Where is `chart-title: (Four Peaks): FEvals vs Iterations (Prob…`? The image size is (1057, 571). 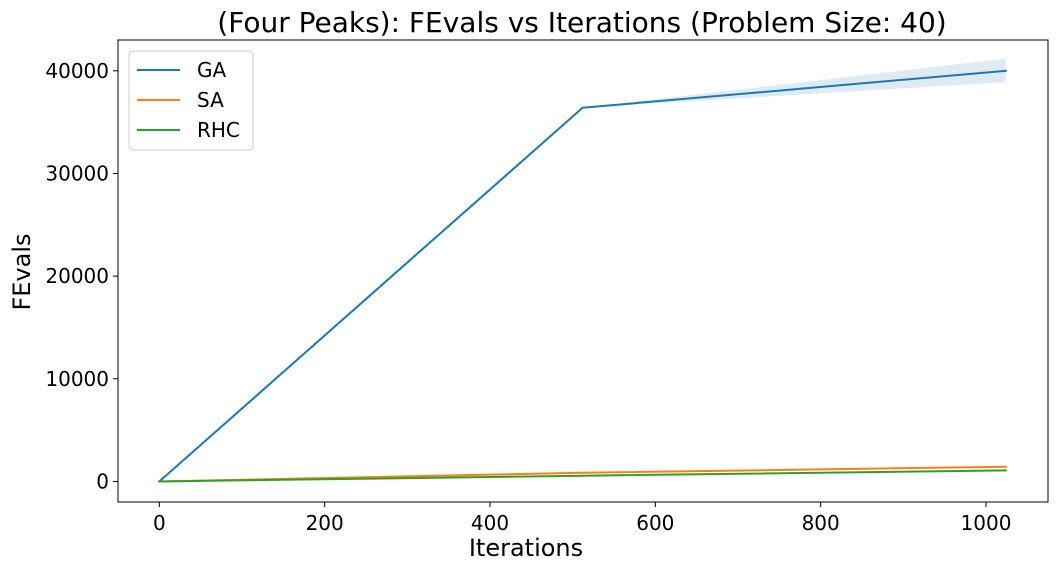 chart-title: (Four Peaks): FEvals vs Iterations (Prob… is located at coordinates (581, 22).